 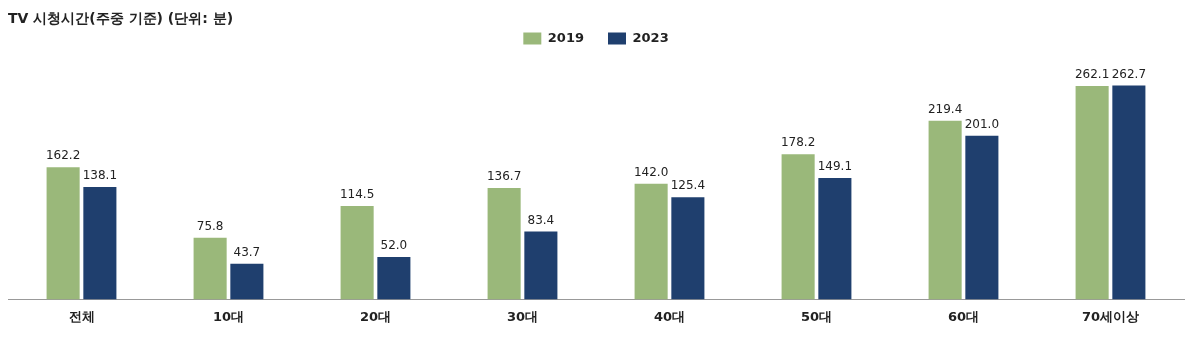 I want to click on data-label: 52.0, so click(x=394, y=245).